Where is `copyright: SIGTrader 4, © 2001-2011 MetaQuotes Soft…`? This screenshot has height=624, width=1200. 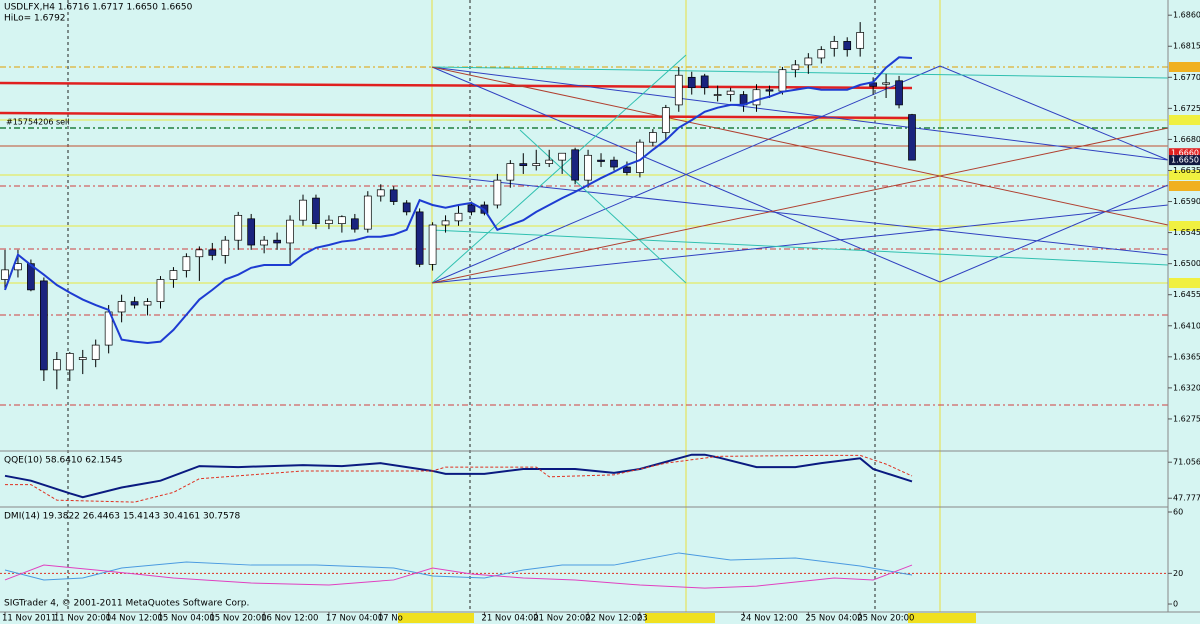
copyright: SIGTrader 4, © 2001-2011 MetaQuotes Soft… is located at coordinates (126, 604).